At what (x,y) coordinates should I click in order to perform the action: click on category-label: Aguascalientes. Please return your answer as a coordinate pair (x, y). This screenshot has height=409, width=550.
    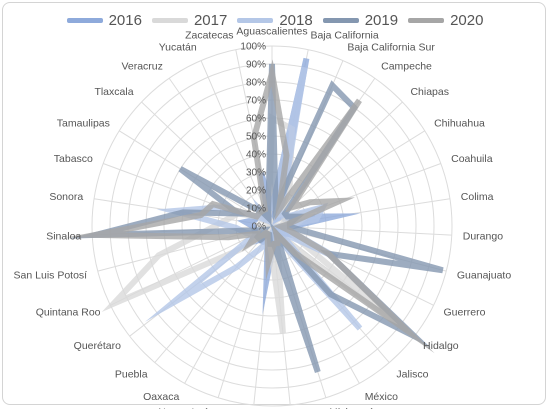
    Looking at the image, I should click on (271, 32).